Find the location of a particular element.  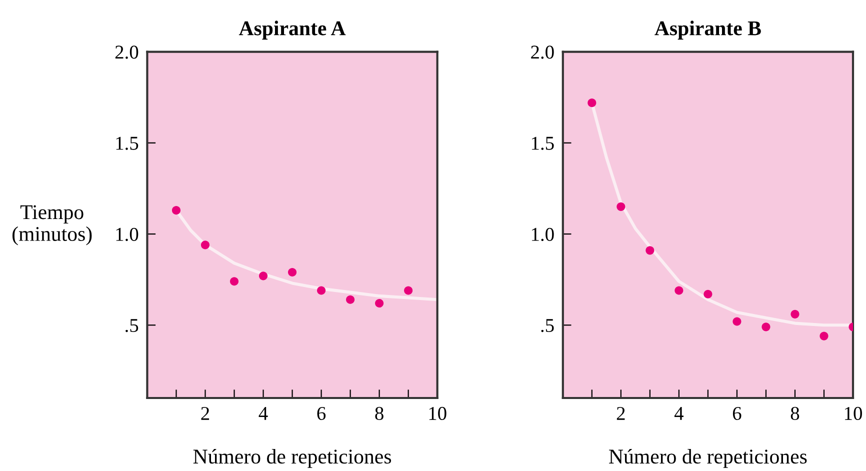

y-axis-title: Tiempo (minutos) is located at coordinates (52, 225).